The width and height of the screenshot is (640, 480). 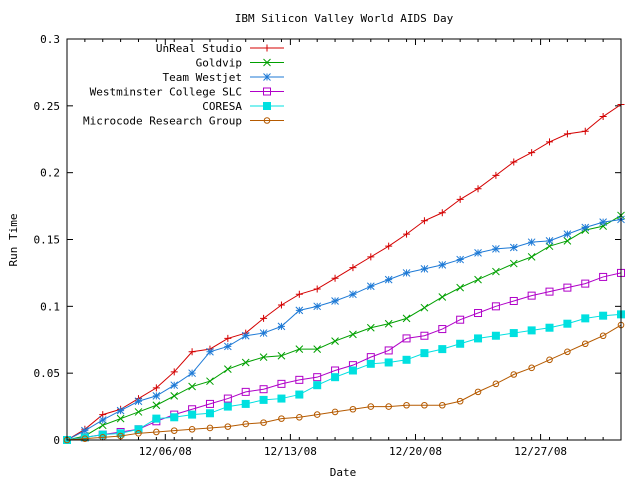 What do you see at coordinates (166, 92) in the screenshot?
I see `legend-label: Westminster College SLC` at bounding box center [166, 92].